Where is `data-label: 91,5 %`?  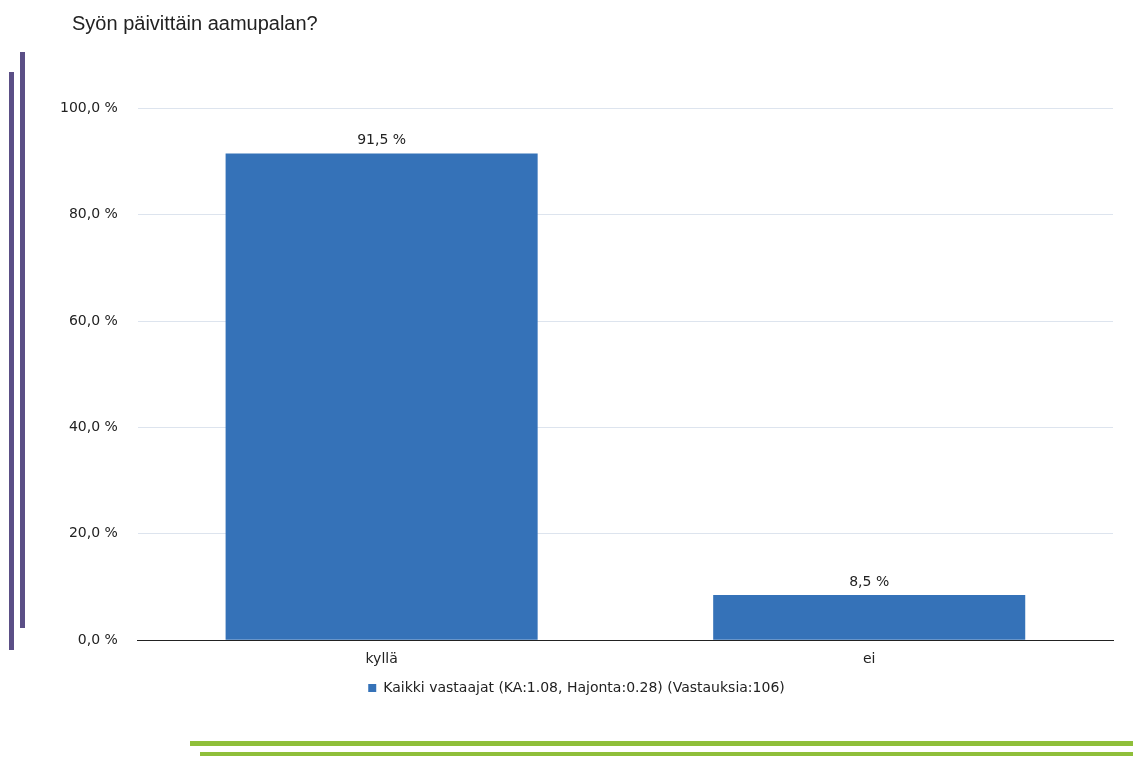 data-label: 91,5 % is located at coordinates (382, 139).